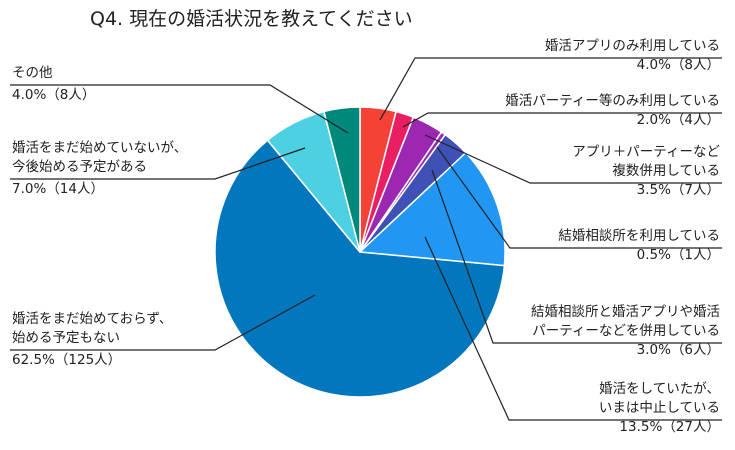 The image size is (735, 450). I want to click on leader-agency, so click(579, 197).